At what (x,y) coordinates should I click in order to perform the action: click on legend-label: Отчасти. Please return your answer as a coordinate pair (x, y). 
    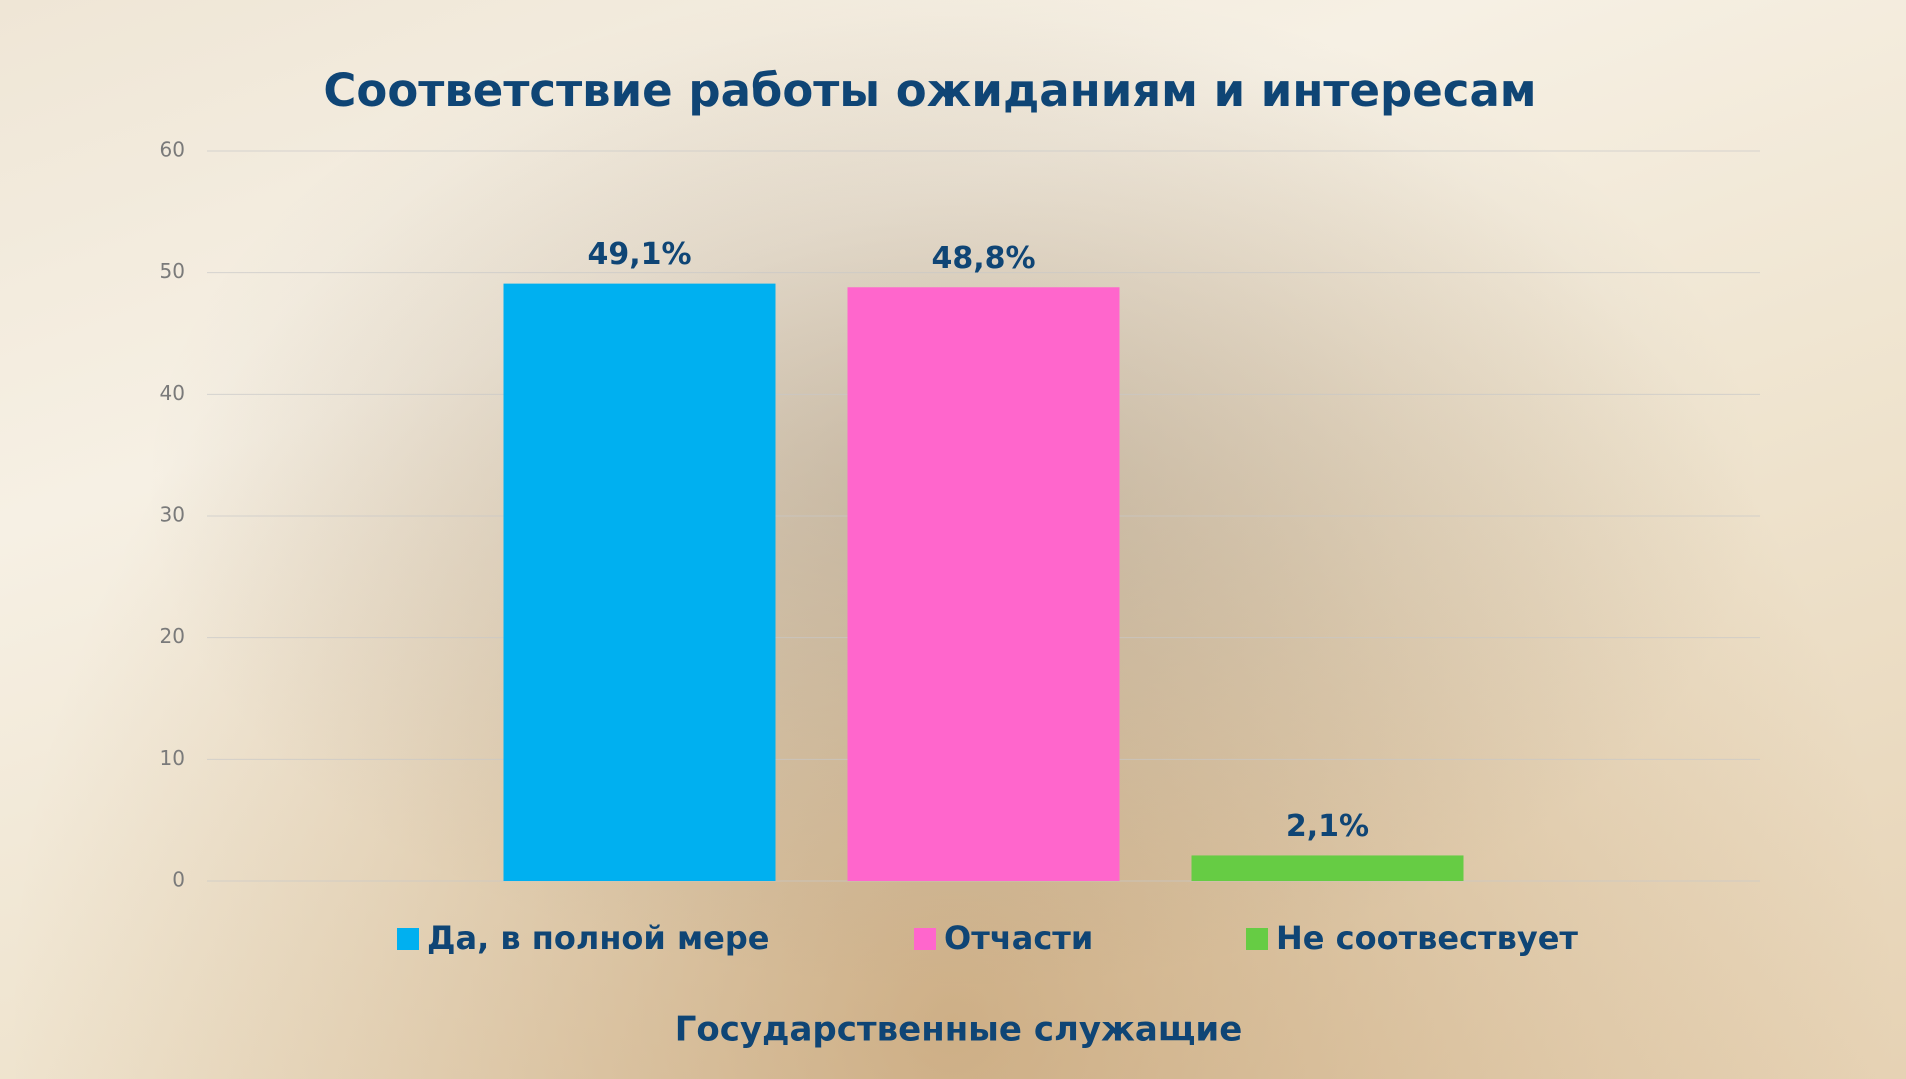
    Looking at the image, I should click on (1018, 938).